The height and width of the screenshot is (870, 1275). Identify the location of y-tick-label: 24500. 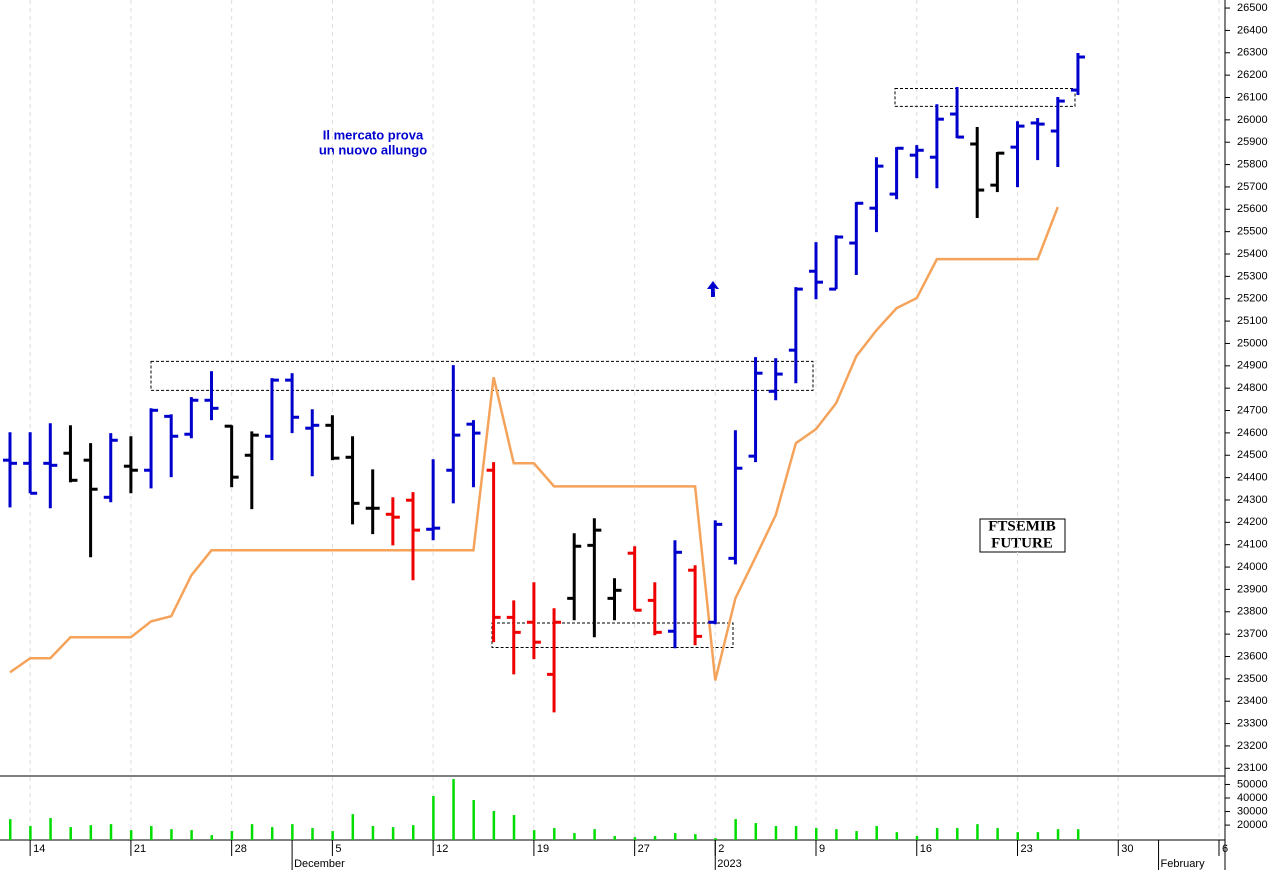
(1252, 455).